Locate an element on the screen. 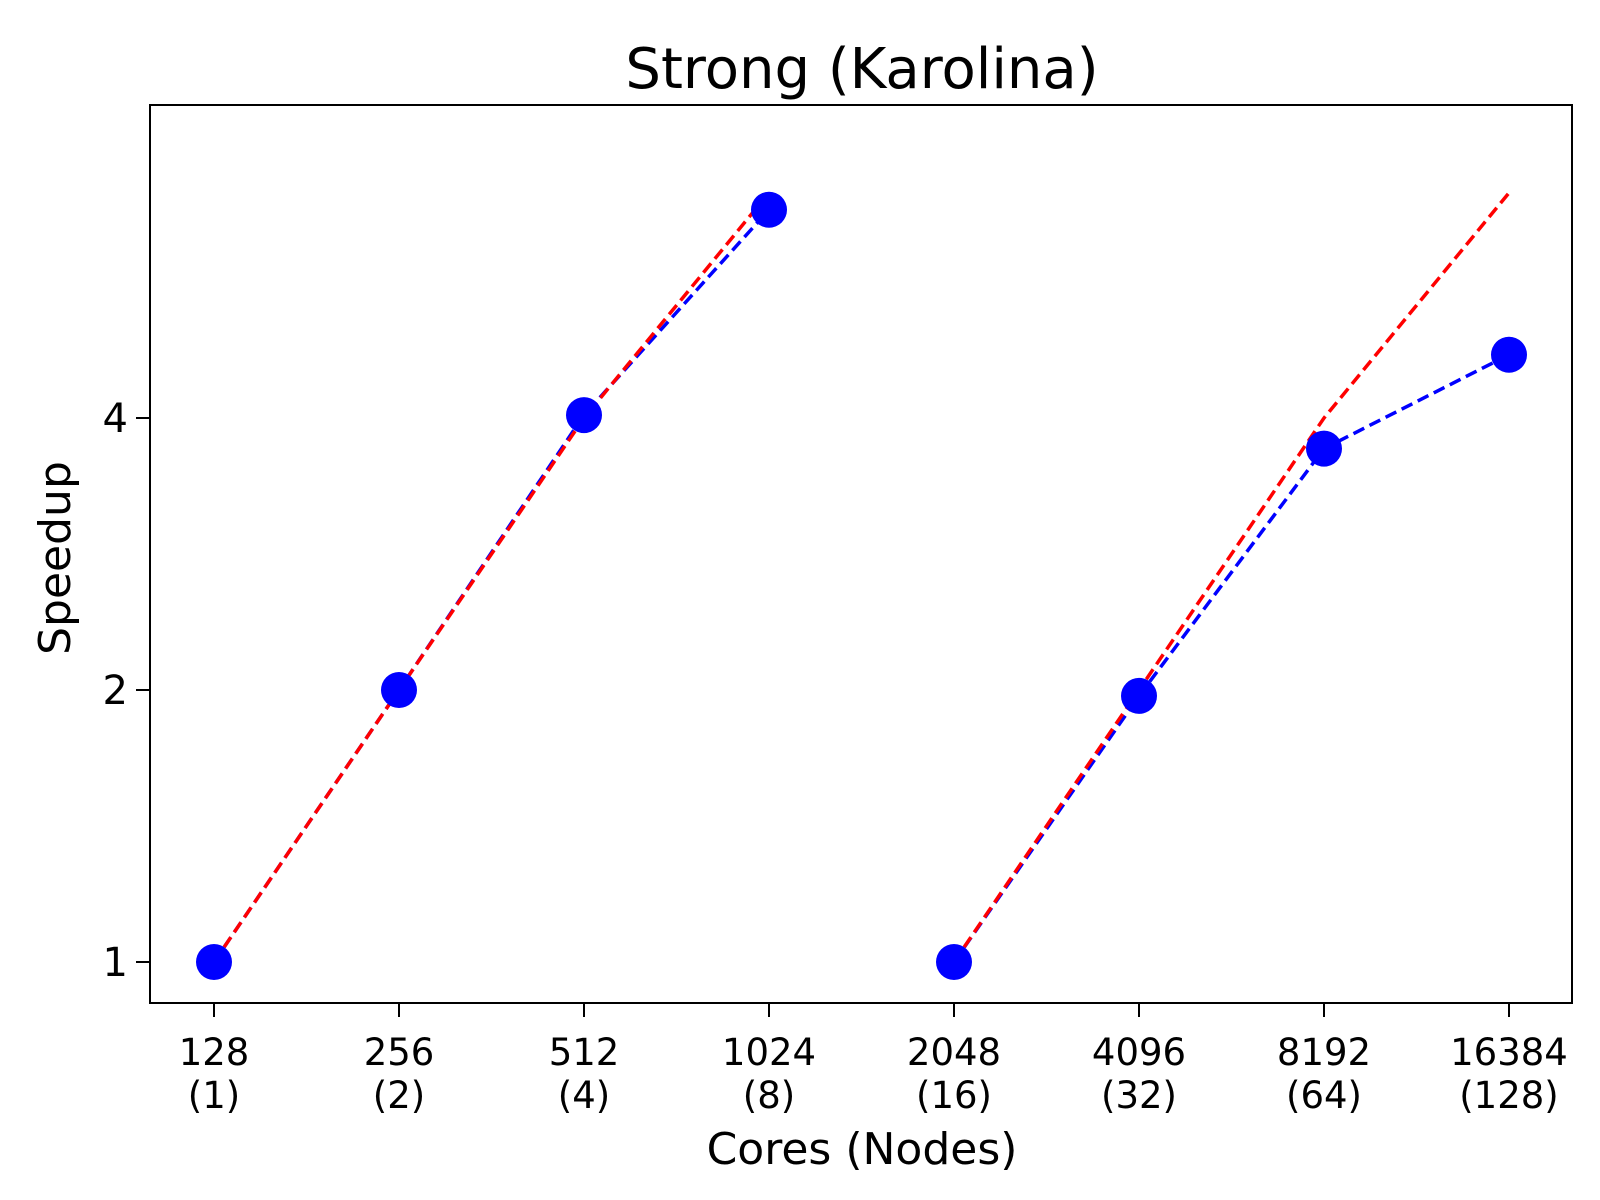 This screenshot has width=1600, height=1200. x-tick-label-nodes: (2) is located at coordinates (399, 1095).